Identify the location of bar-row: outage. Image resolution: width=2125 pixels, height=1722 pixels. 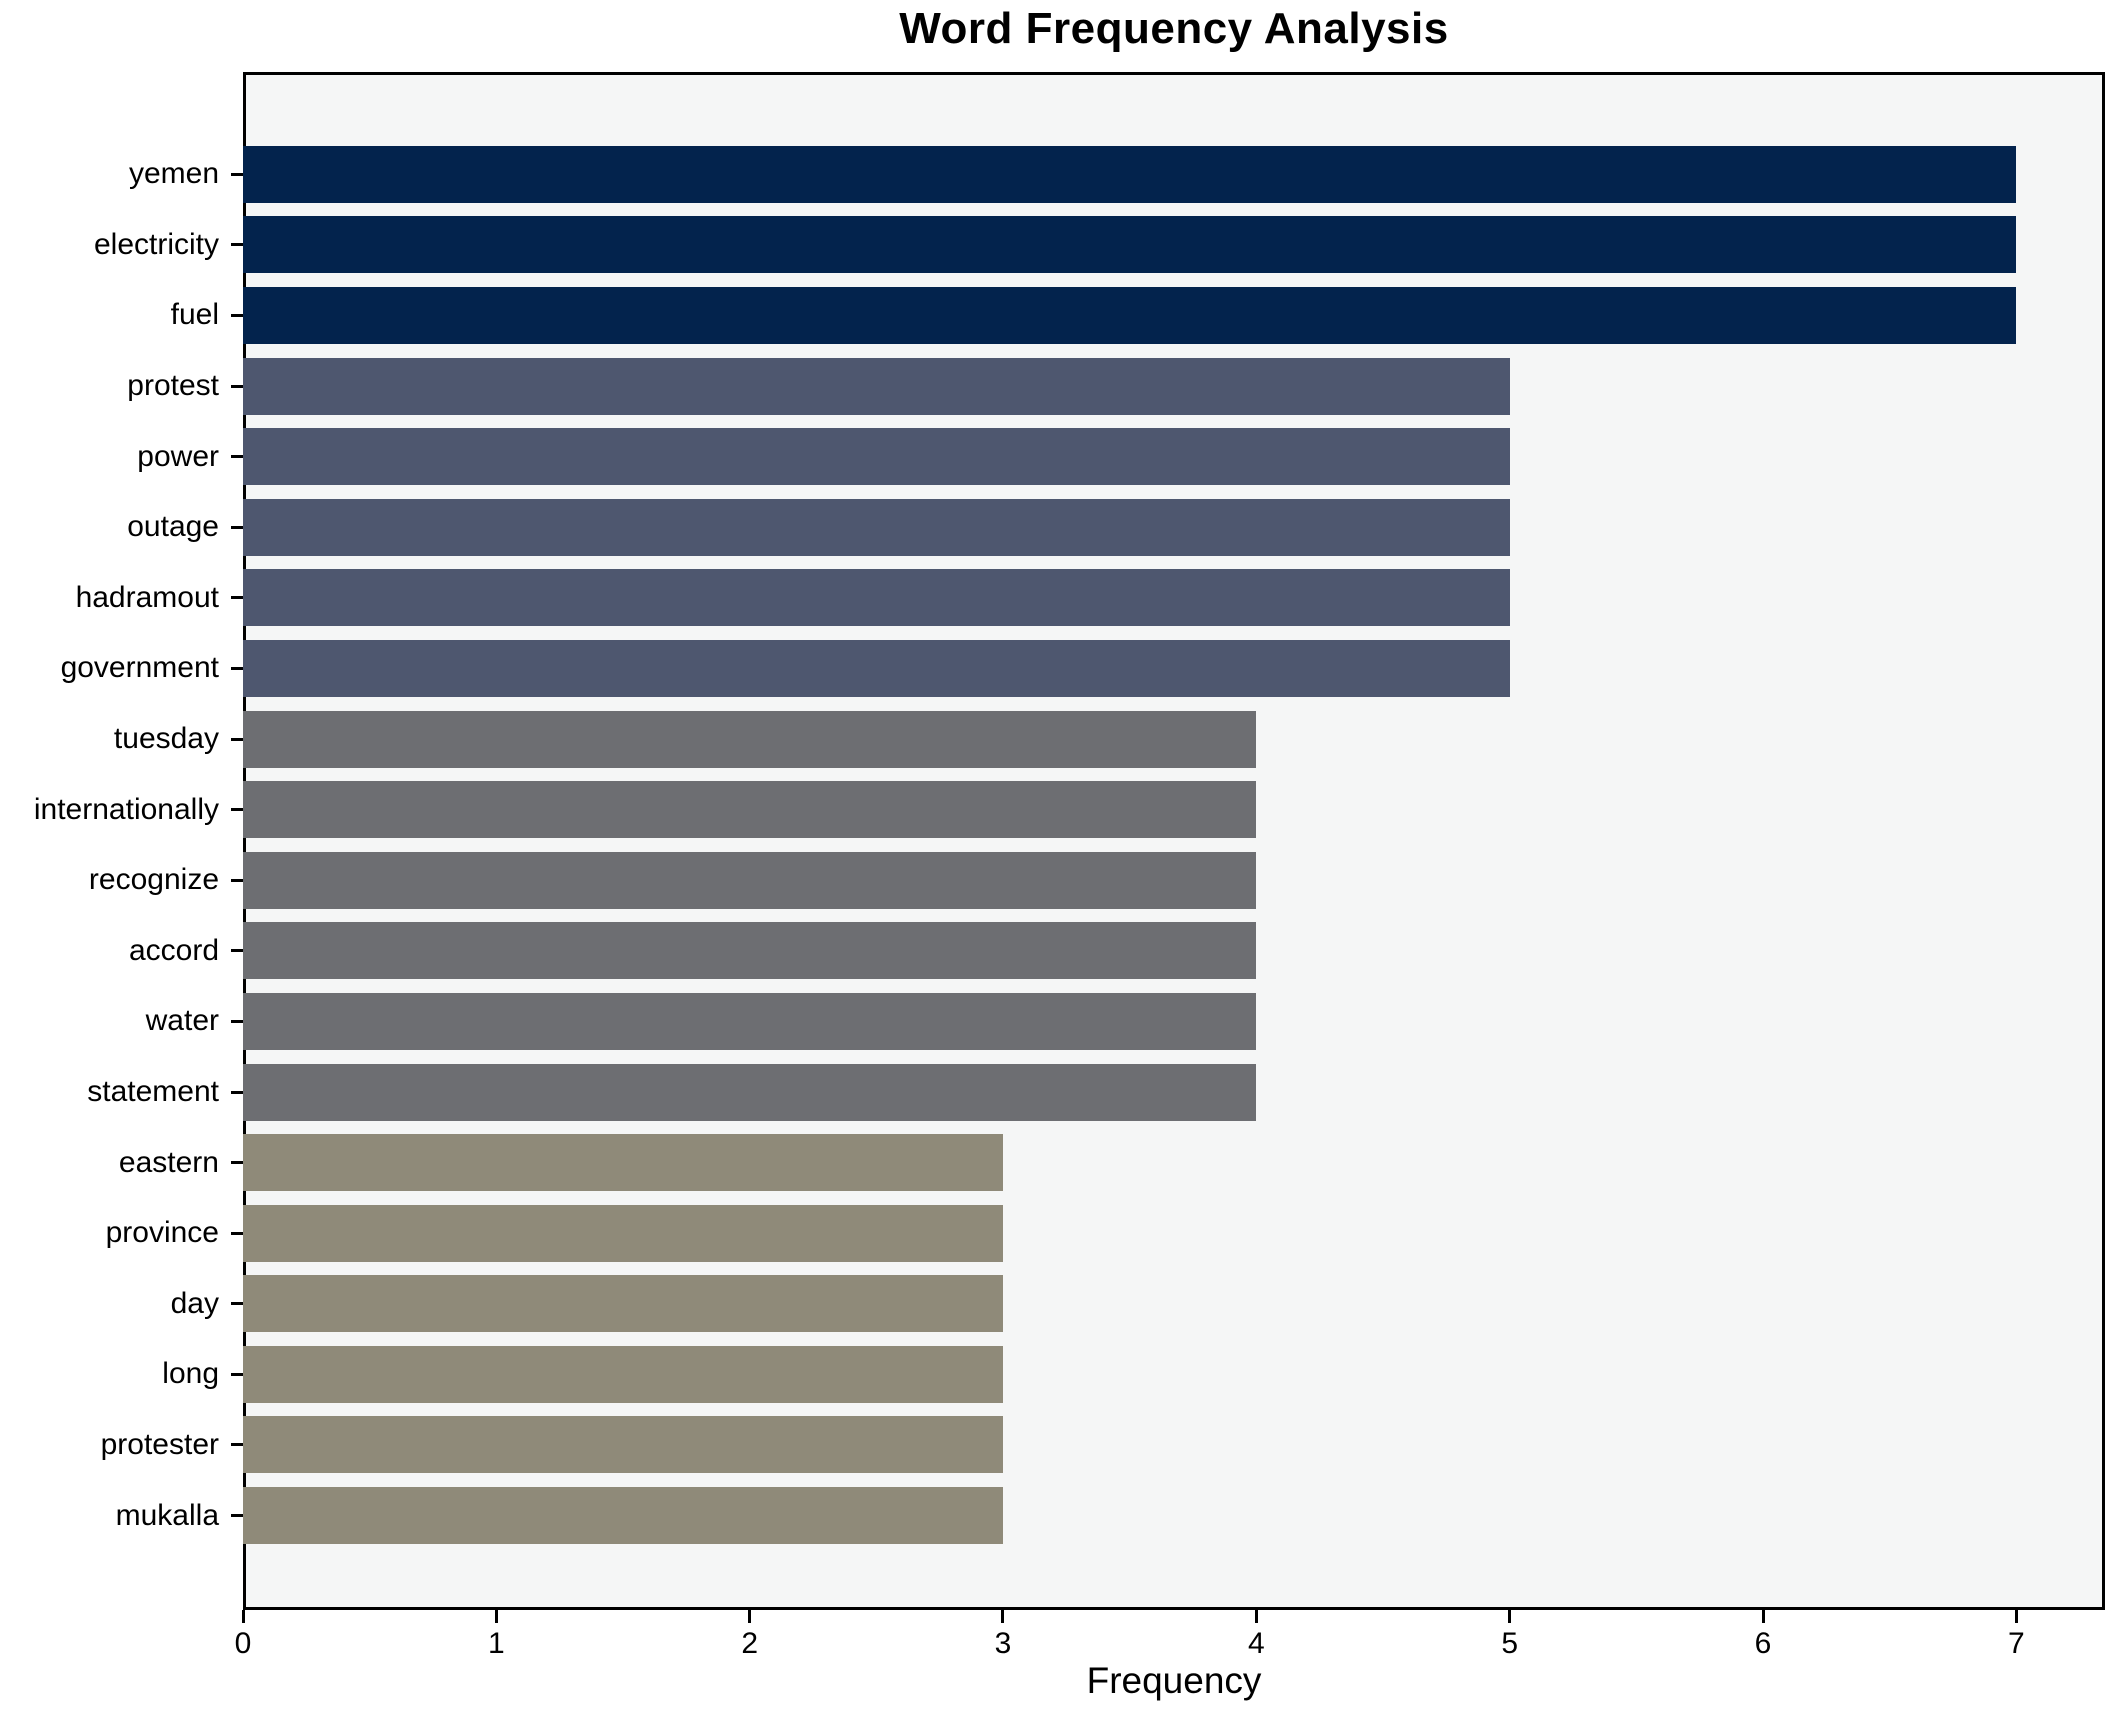
(1052, 527).